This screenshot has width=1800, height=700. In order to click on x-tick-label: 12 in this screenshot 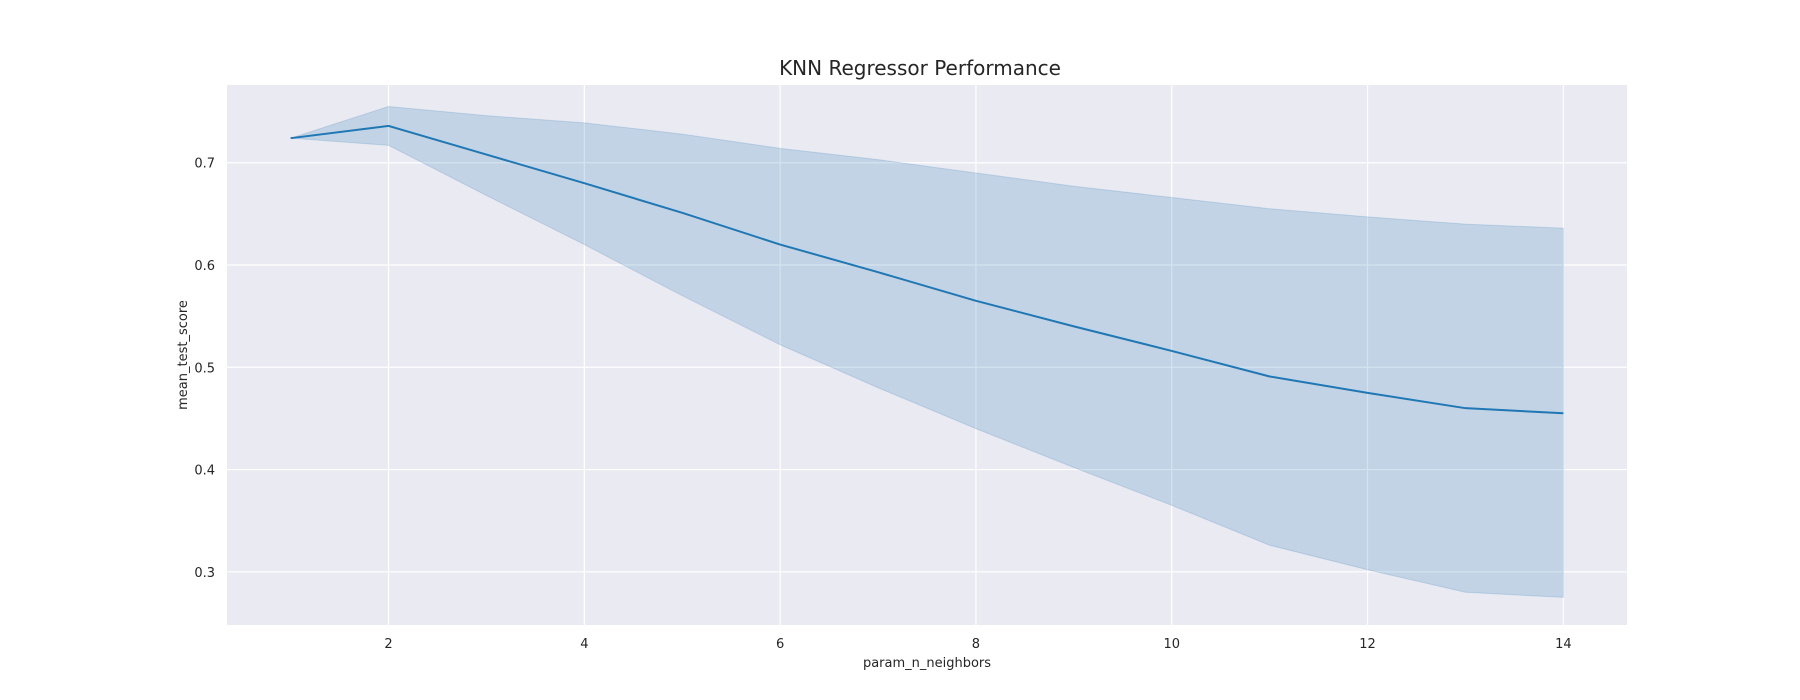, I will do `click(1367, 644)`.